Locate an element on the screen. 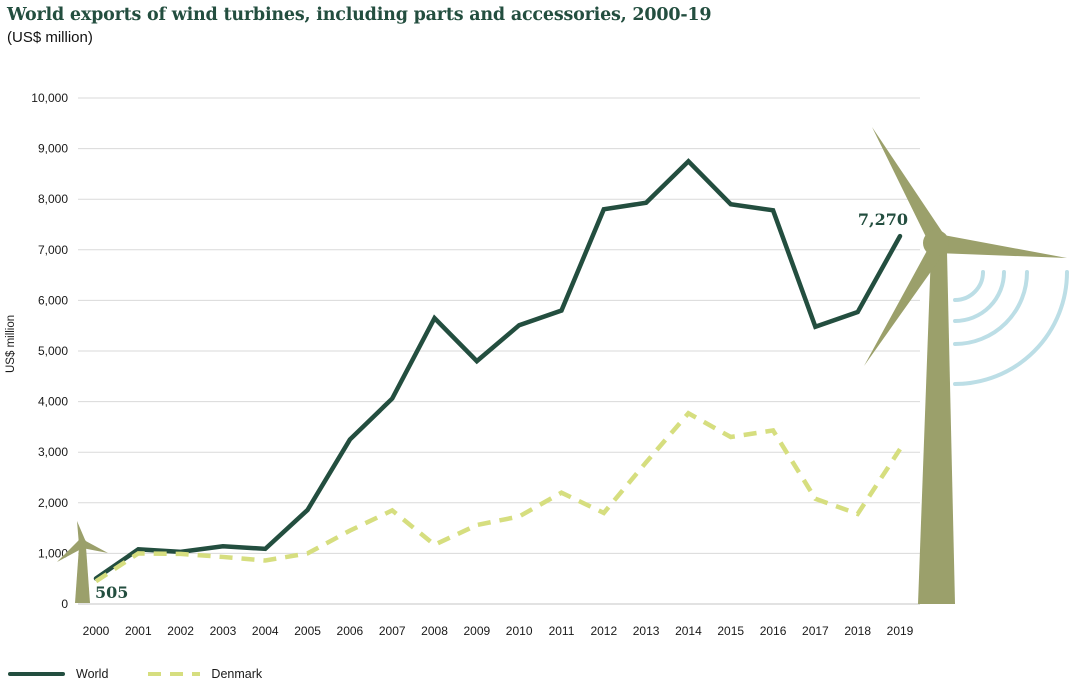  x-tick-label: 2010 is located at coordinates (519, 631).